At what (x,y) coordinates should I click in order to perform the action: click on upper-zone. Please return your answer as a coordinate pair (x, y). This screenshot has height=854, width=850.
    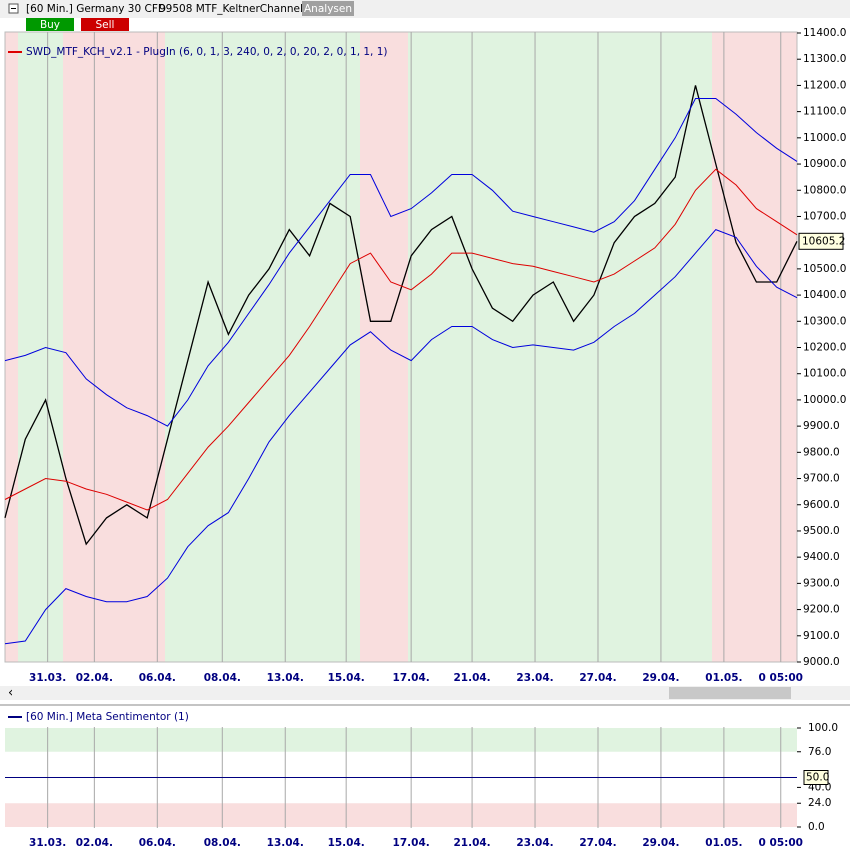
    Looking at the image, I should click on (401, 740).